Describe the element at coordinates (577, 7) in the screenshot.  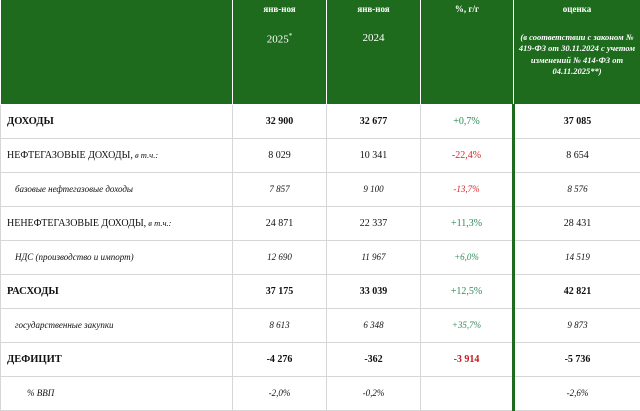
I see `header-estimate-label: оценка` at that location.